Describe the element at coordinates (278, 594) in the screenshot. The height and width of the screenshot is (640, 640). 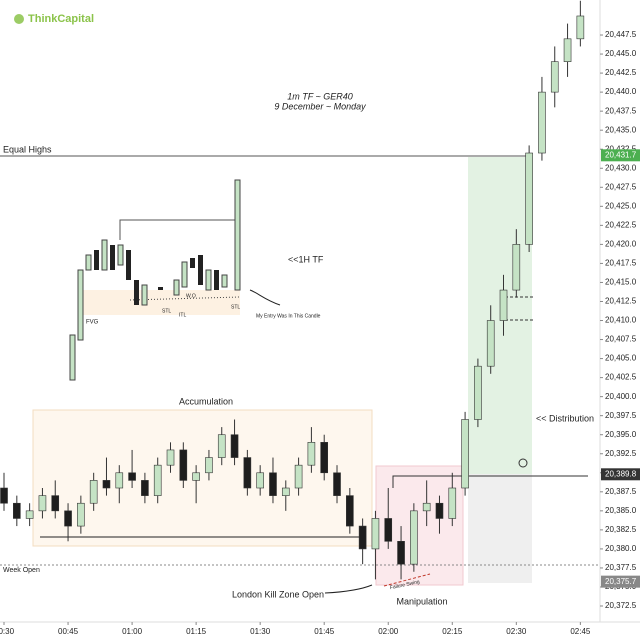
I see `annotation: London Kill Zone Open` at that location.